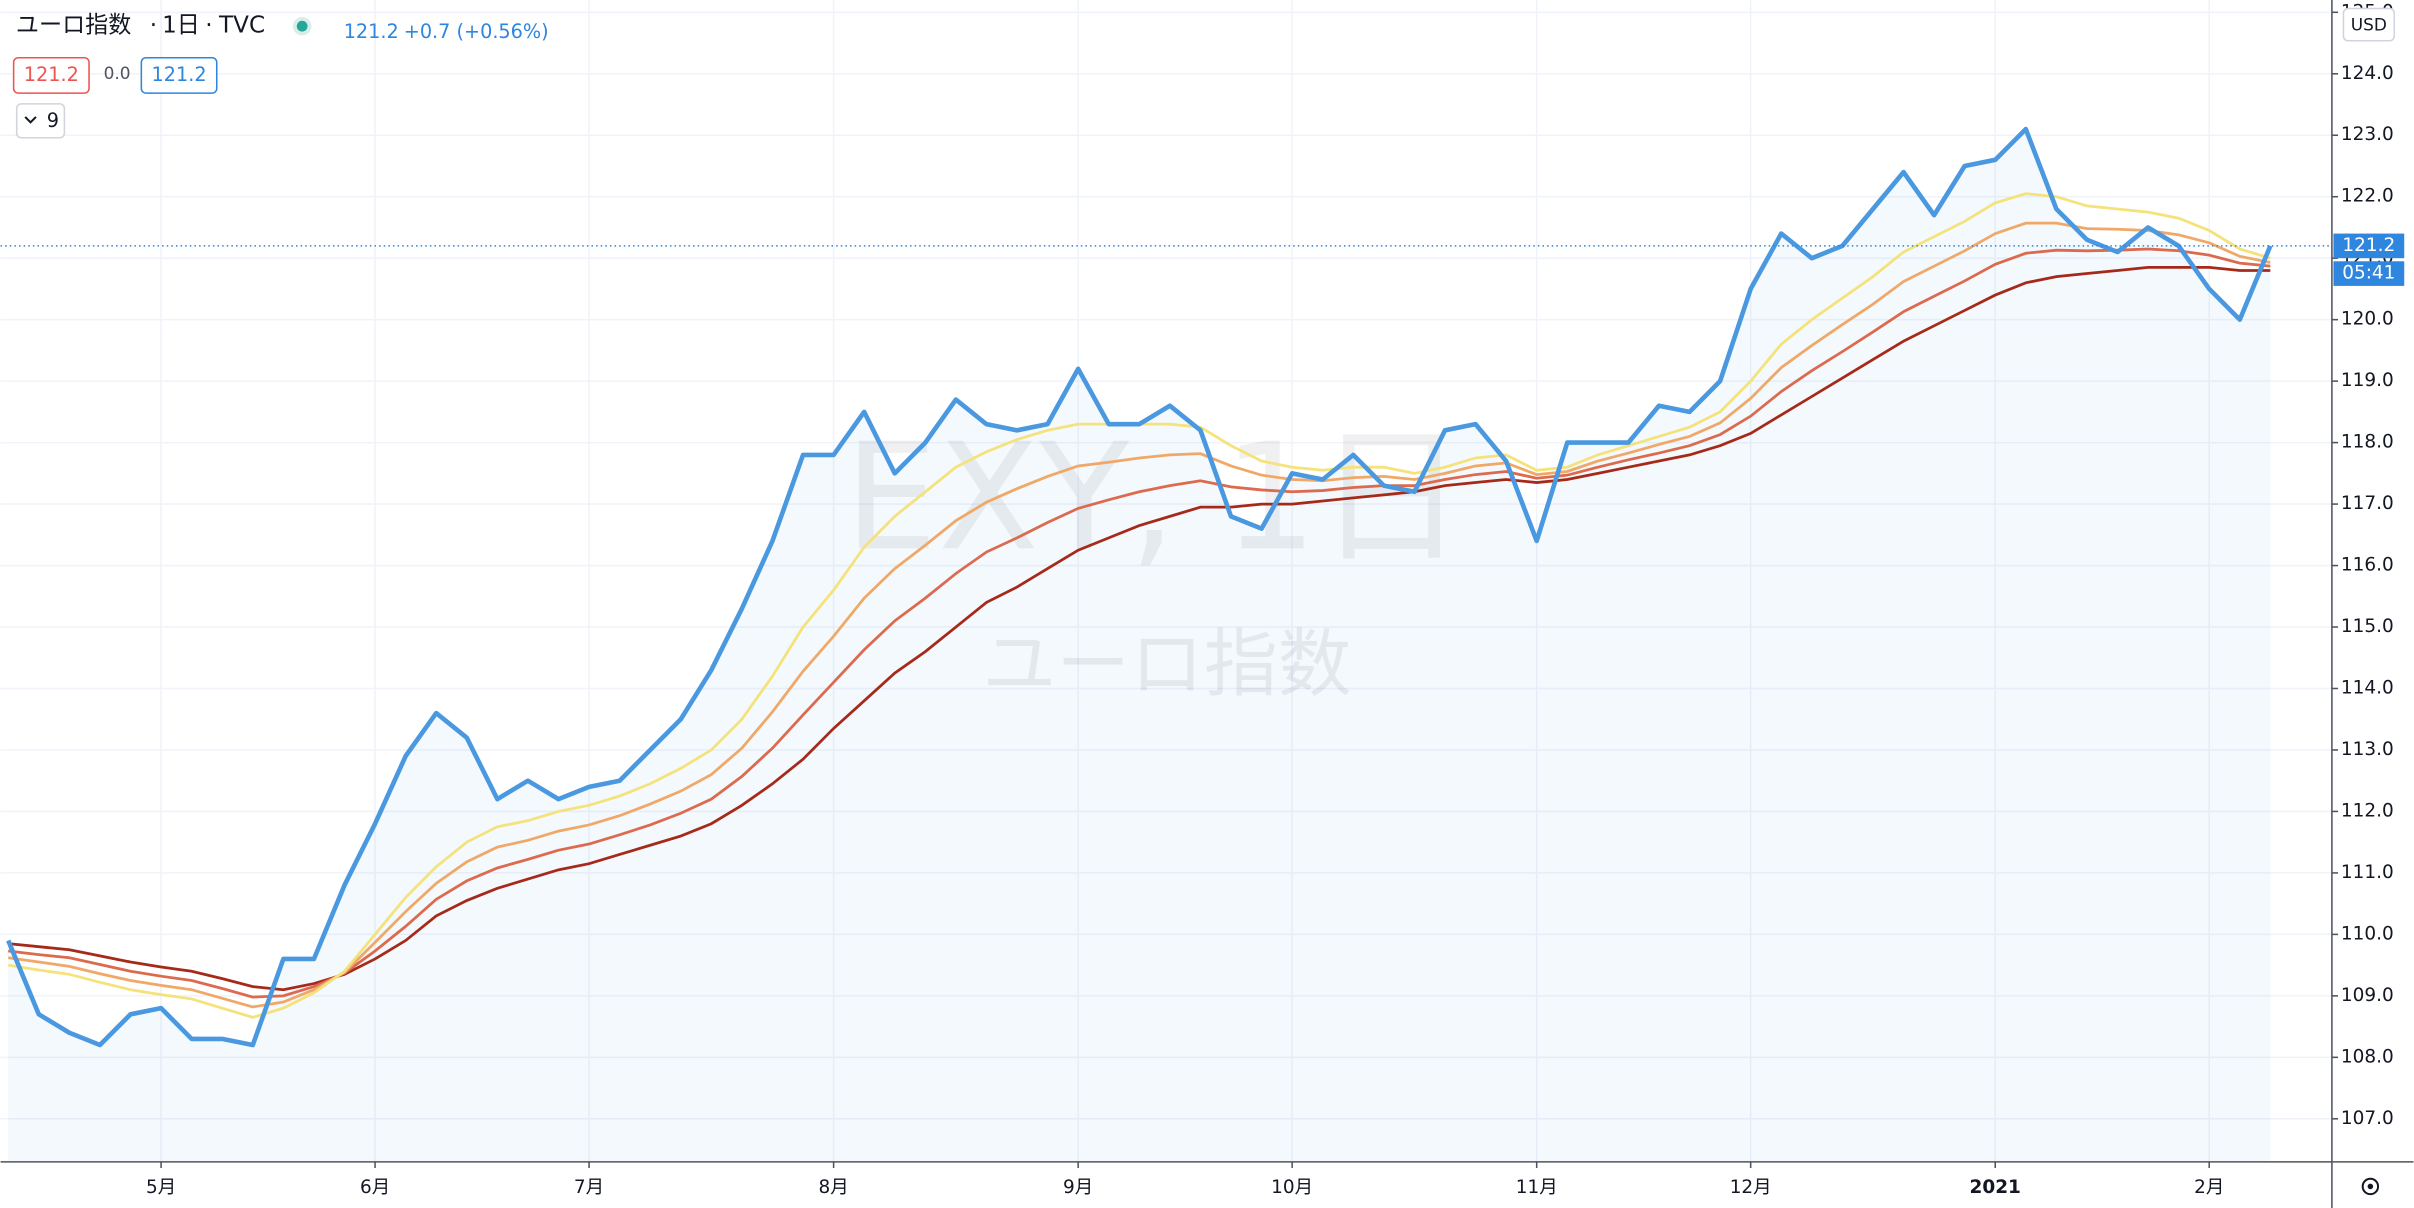  I want to click on y-tick-label: 115.0, so click(2367, 626).